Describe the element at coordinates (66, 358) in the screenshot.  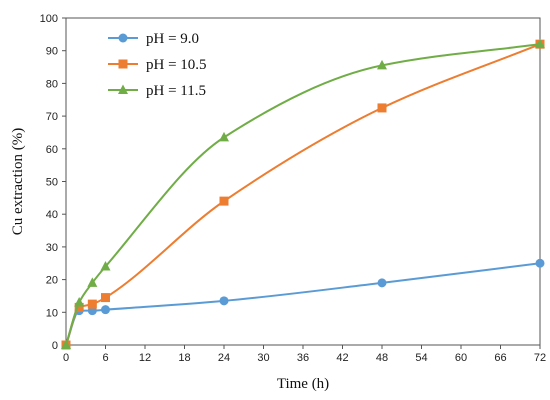
I see `x-tick-label: 0` at that location.